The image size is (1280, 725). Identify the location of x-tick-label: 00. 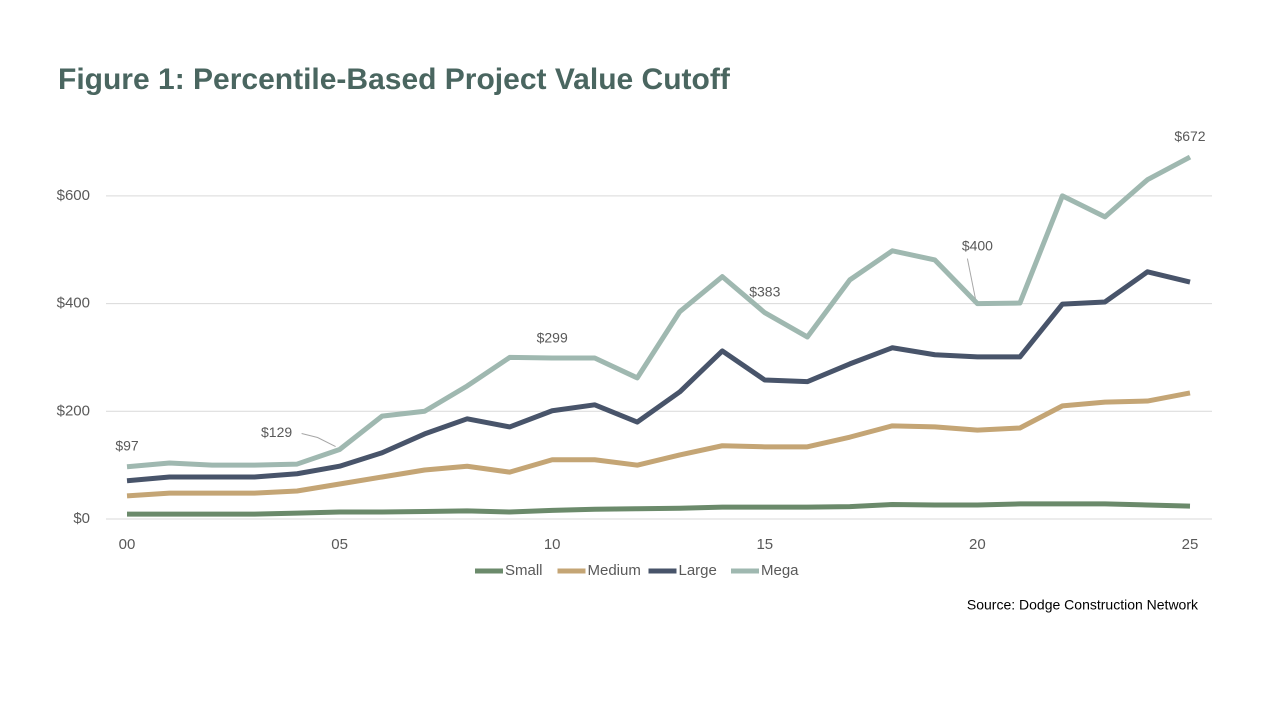
(127, 544).